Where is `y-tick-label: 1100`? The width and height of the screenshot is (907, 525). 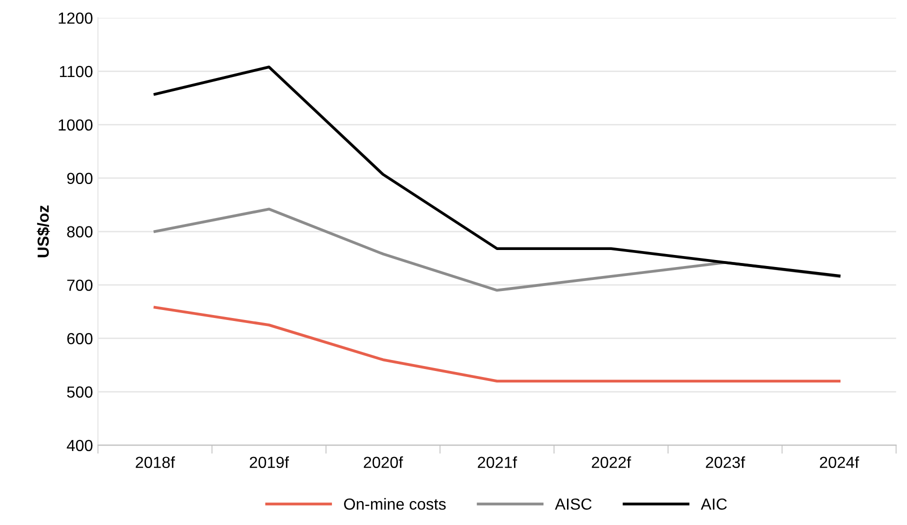 y-tick-label: 1100 is located at coordinates (76, 72).